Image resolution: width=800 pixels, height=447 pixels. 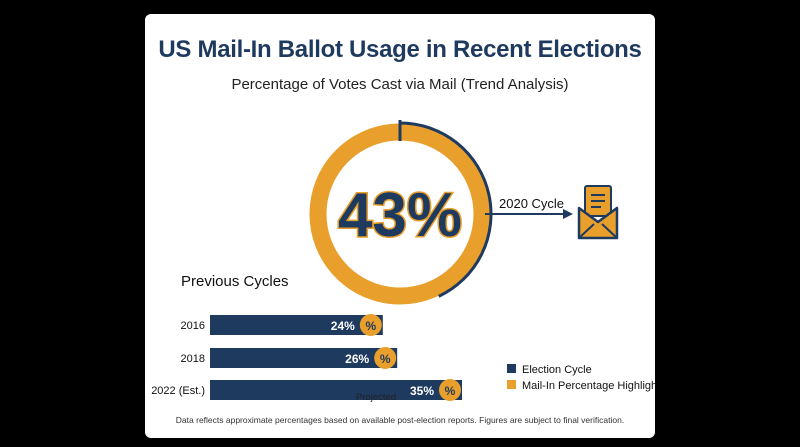 I want to click on projected-annotation: Projected, so click(x=376, y=397).